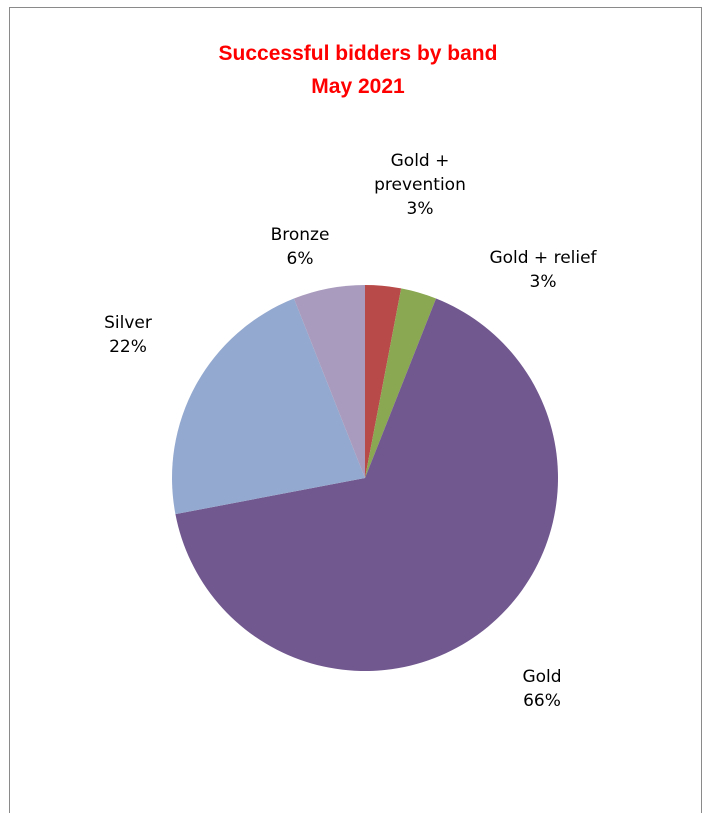  I want to click on chart-title-line-2: May 2021, so click(358, 86).